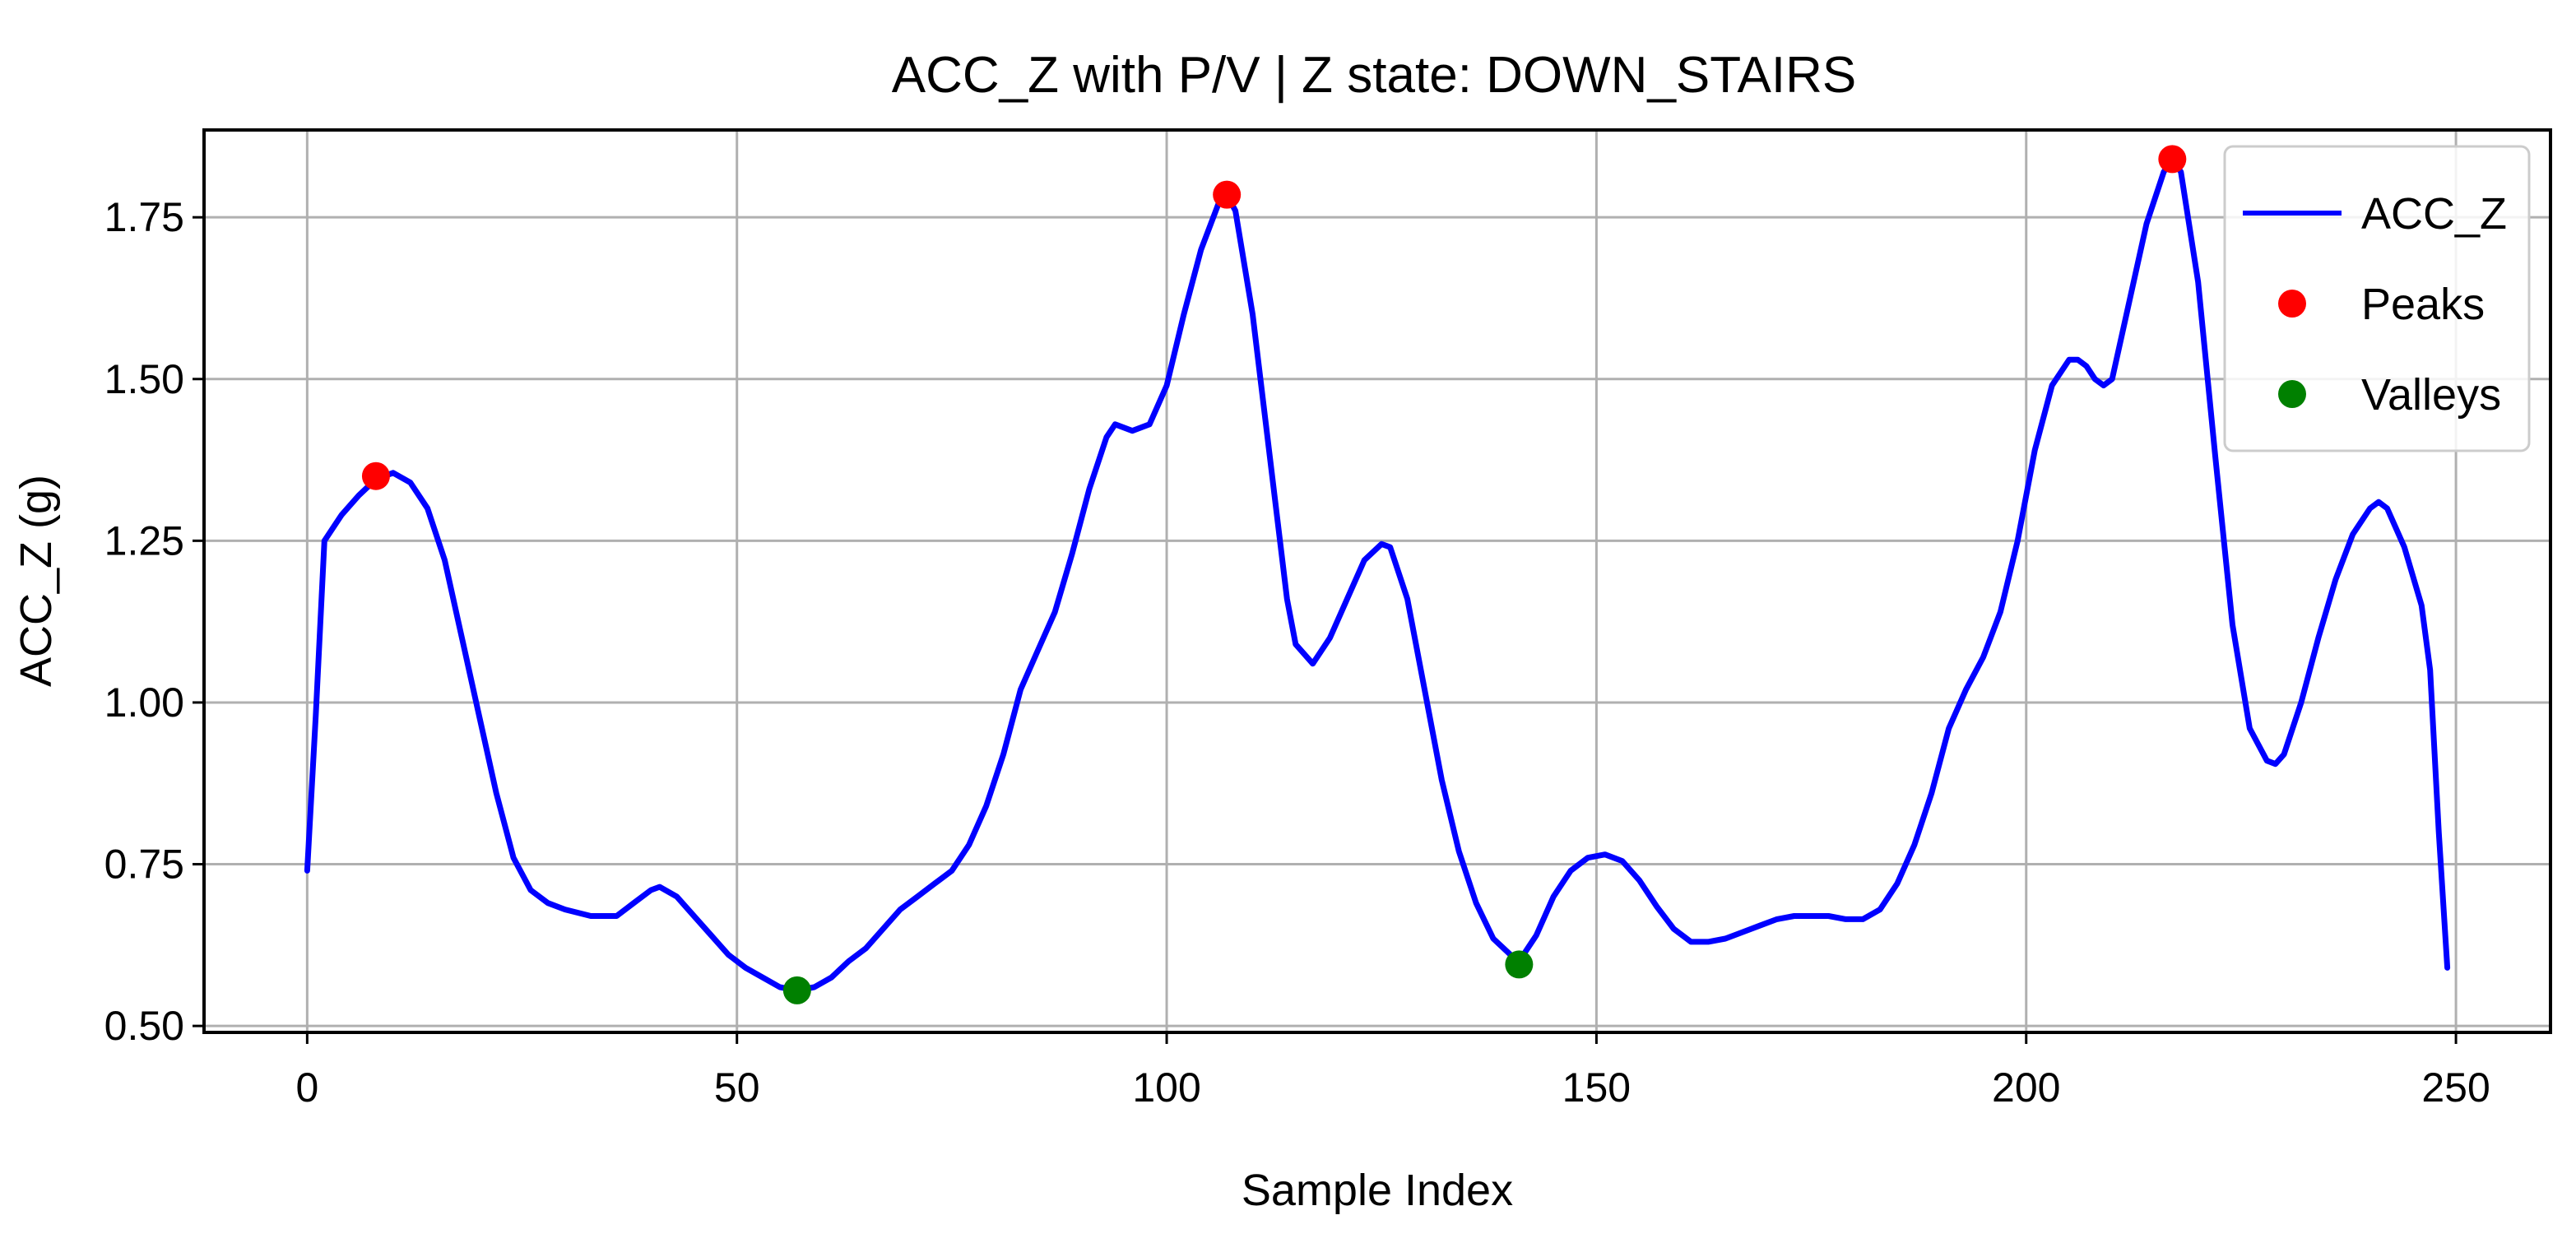 The height and width of the screenshot is (1243, 2576). What do you see at coordinates (1166, 1087) in the screenshot?
I see `x-tick-label: 100` at bounding box center [1166, 1087].